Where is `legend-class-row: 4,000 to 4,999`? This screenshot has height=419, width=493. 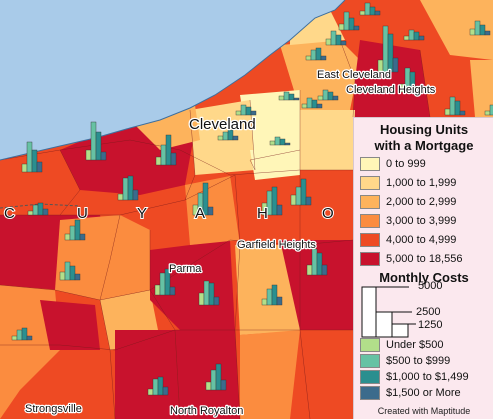 legend-class-row: 4,000 to 4,999 is located at coordinates (408, 240).